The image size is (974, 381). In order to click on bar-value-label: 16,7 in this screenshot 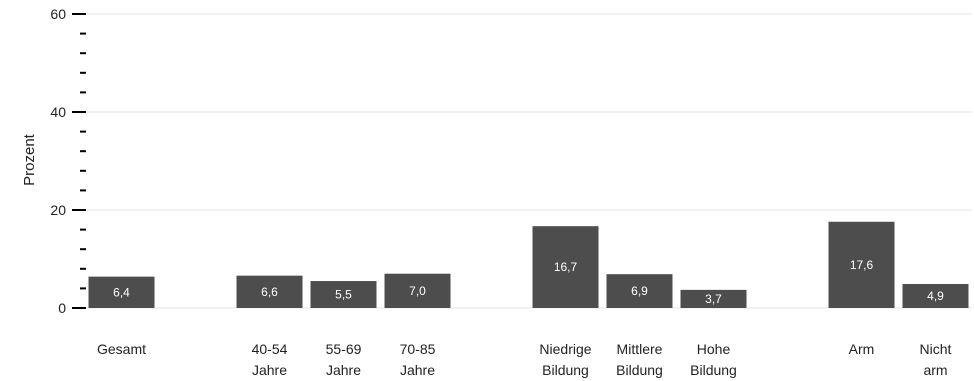, I will do `click(566, 267)`.